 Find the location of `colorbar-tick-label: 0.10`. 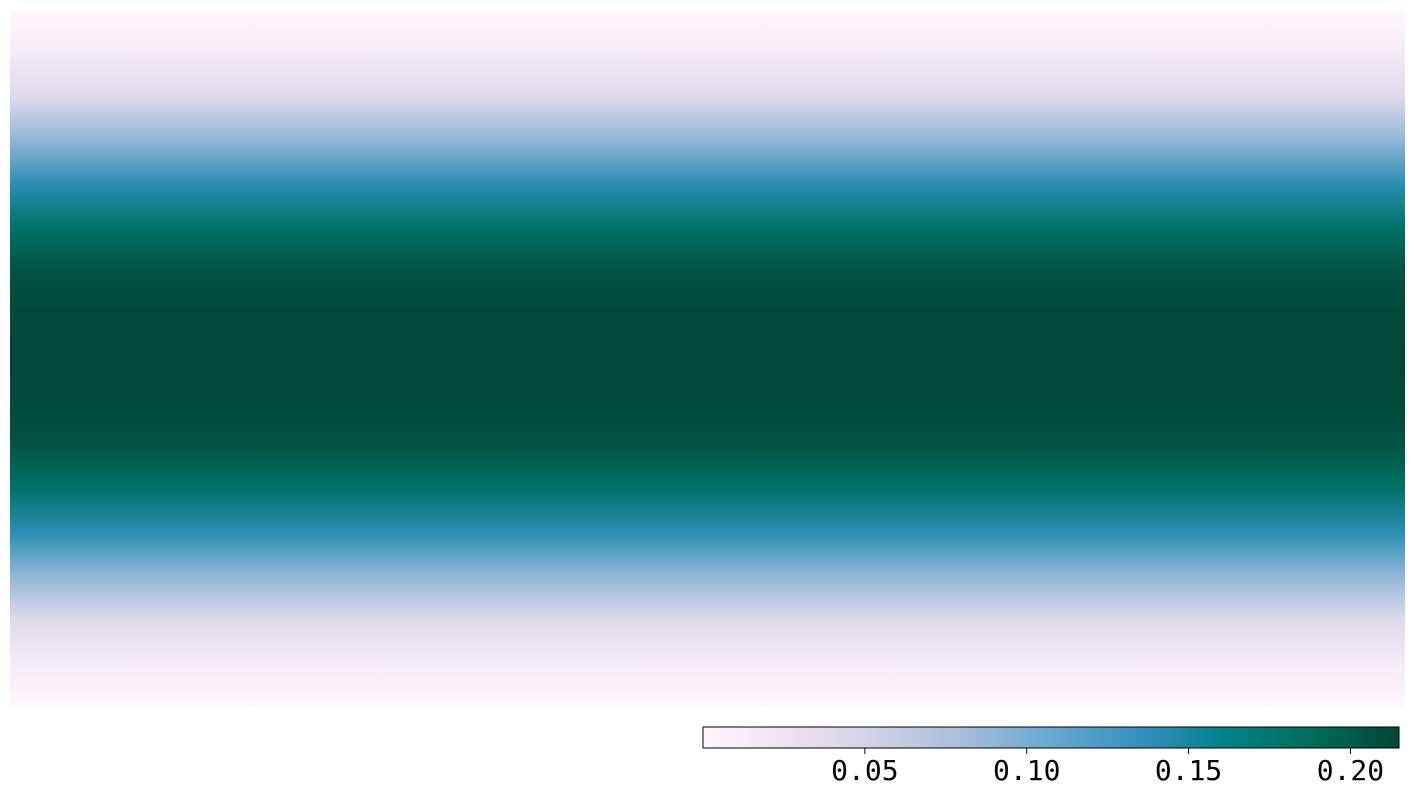

colorbar-tick-label: 0.10 is located at coordinates (1026, 770).